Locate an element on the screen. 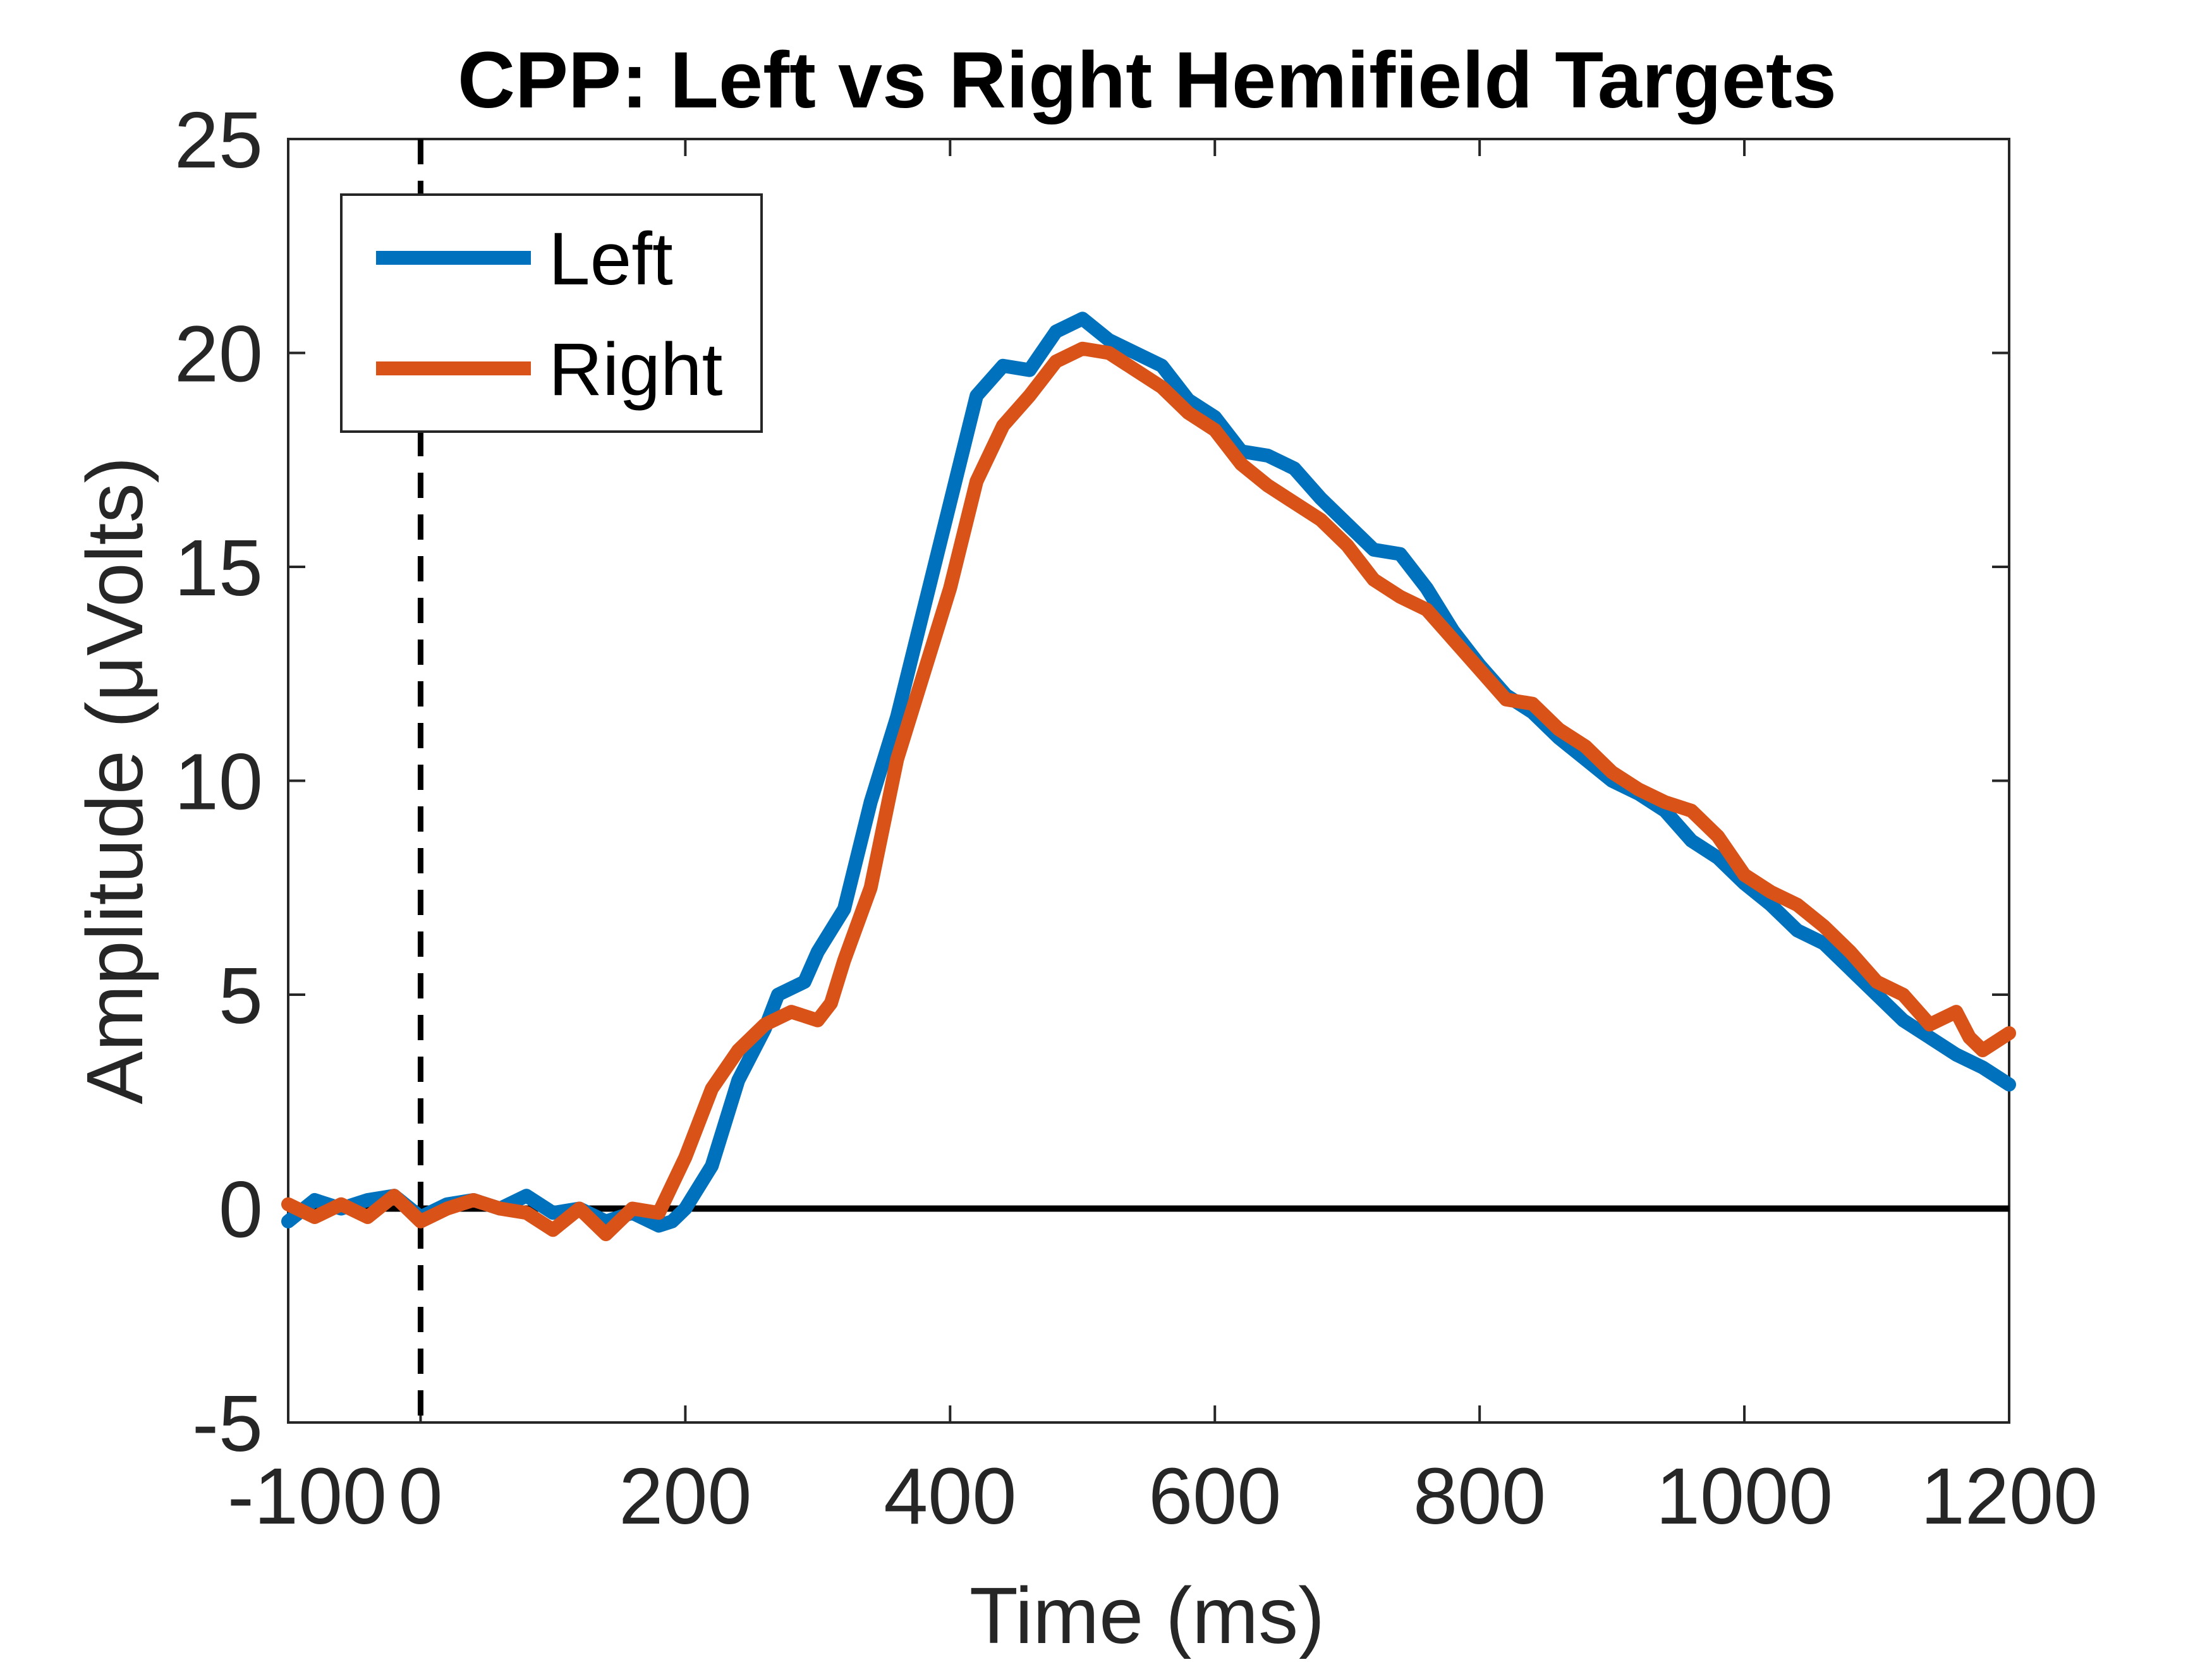 The image size is (2212, 1662). legend: Left Right is located at coordinates (551, 313).